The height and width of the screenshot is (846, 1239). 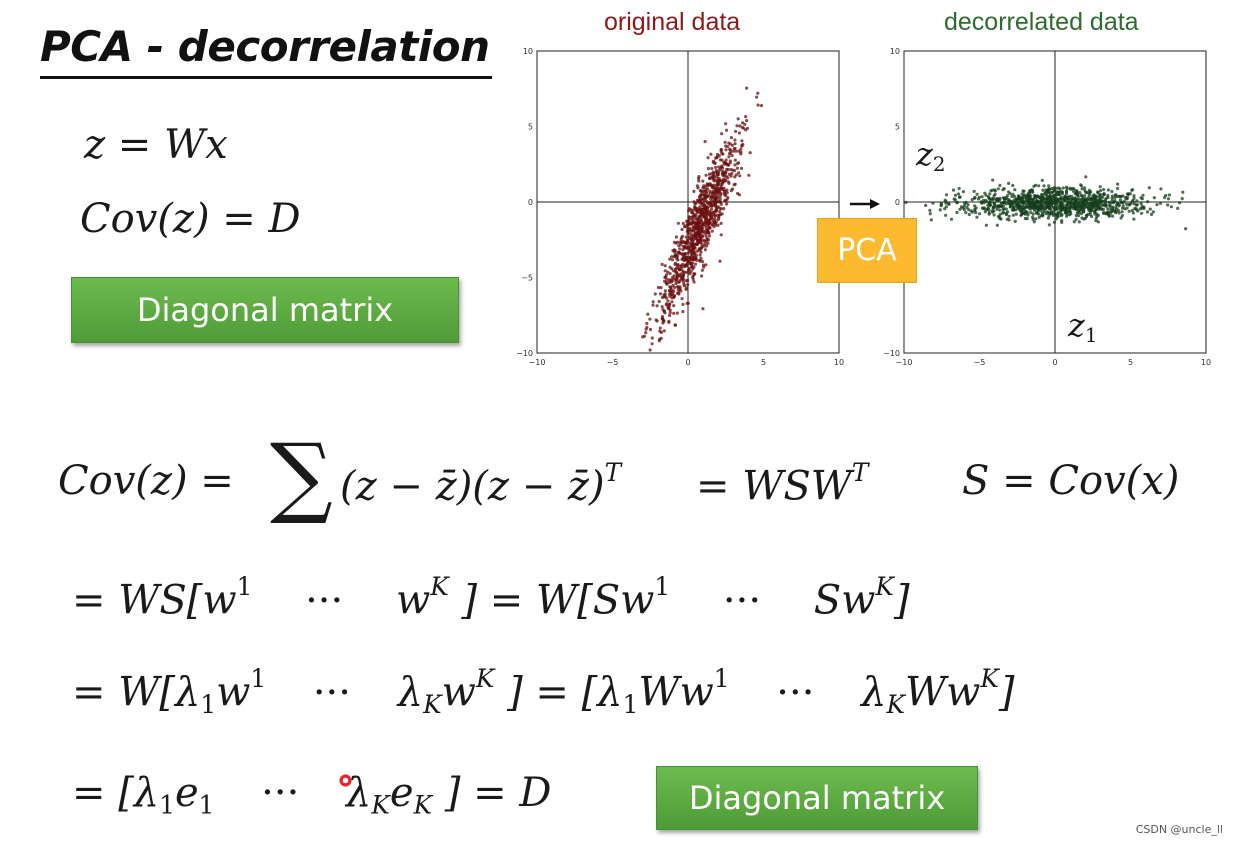 What do you see at coordinates (1041, 22) in the screenshot?
I see `chart-title-decorrelated: decorrelated data` at bounding box center [1041, 22].